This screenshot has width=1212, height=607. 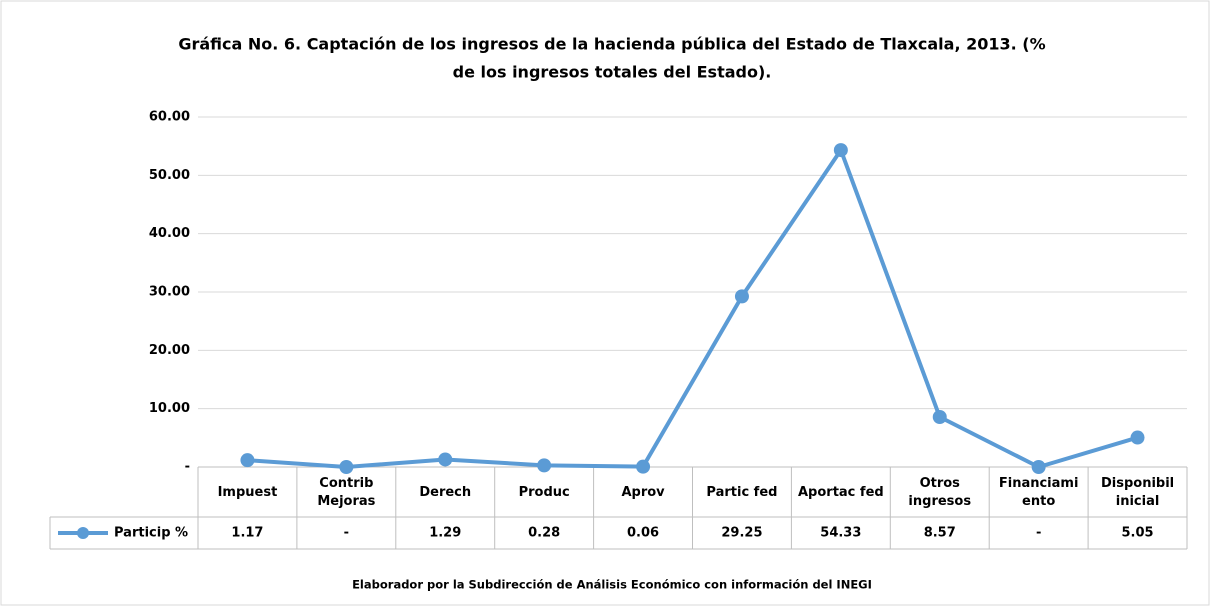 I want to click on category-label: Otros ingresos, so click(x=939, y=492).